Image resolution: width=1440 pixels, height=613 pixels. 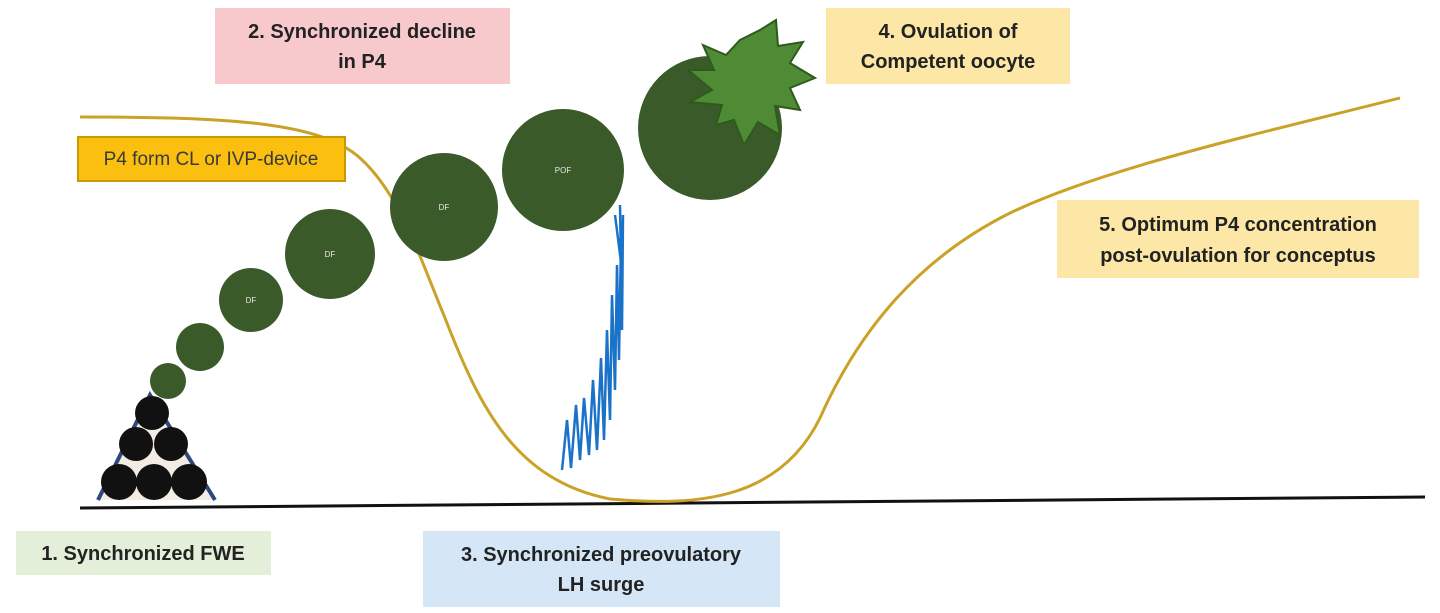 I want to click on p4-source-label: P4 form CL or IVP-device, so click(x=211, y=159).